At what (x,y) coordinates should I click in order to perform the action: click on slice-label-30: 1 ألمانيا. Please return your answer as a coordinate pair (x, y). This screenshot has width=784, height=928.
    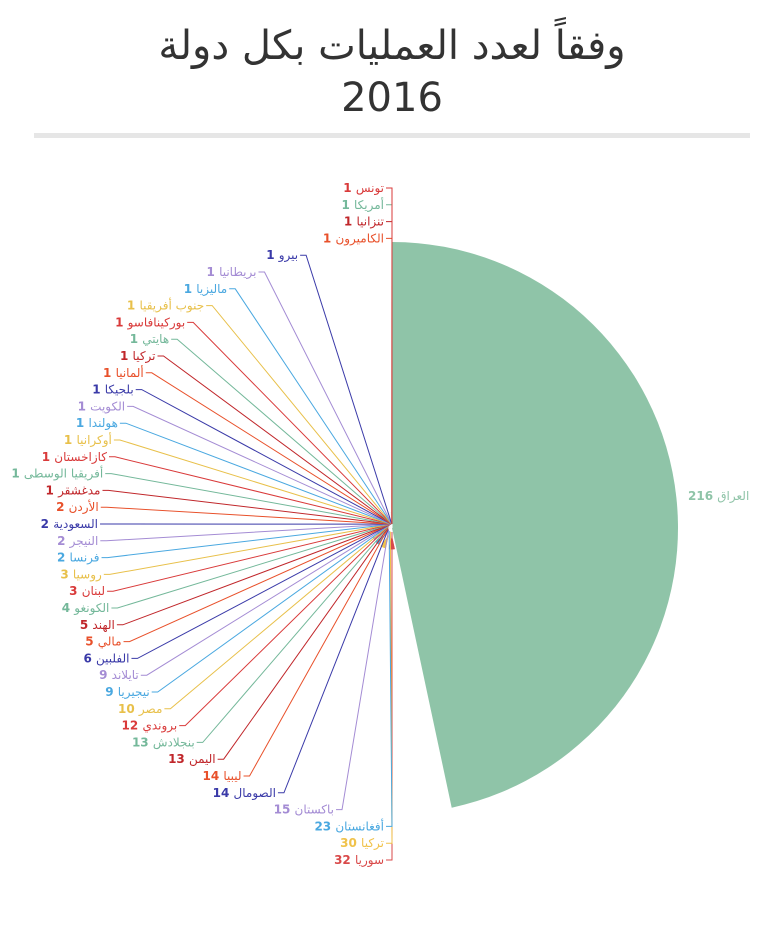
    Looking at the image, I should click on (123, 372).